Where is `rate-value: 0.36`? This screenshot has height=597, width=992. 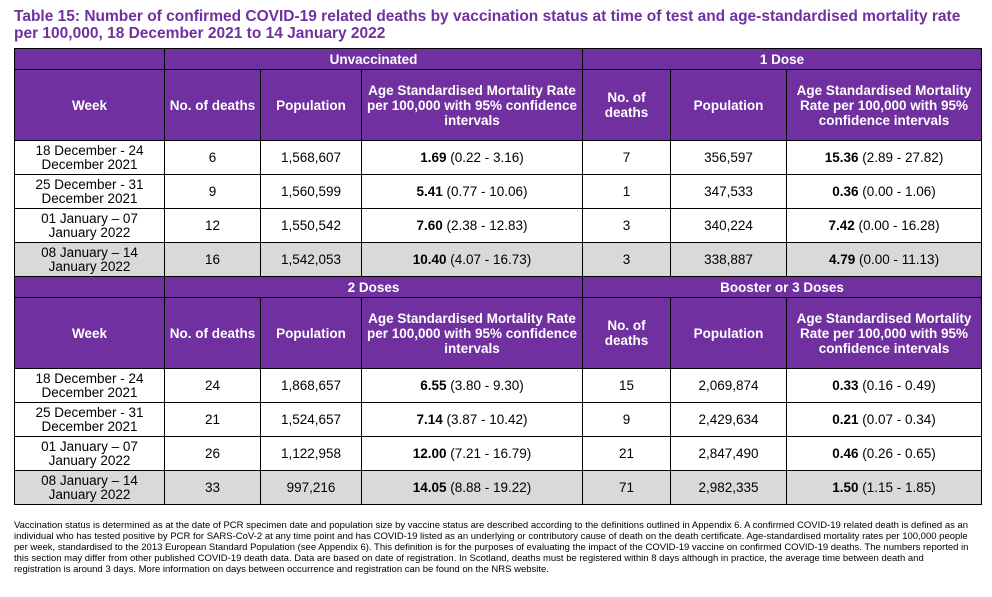 rate-value: 0.36 is located at coordinates (845, 191).